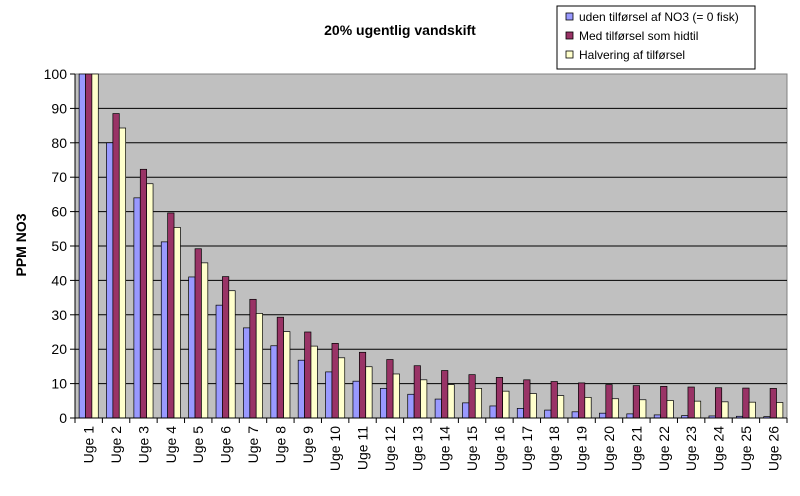  What do you see at coordinates (582, 448) in the screenshot?
I see `x-tick-label: Uge 19` at bounding box center [582, 448].